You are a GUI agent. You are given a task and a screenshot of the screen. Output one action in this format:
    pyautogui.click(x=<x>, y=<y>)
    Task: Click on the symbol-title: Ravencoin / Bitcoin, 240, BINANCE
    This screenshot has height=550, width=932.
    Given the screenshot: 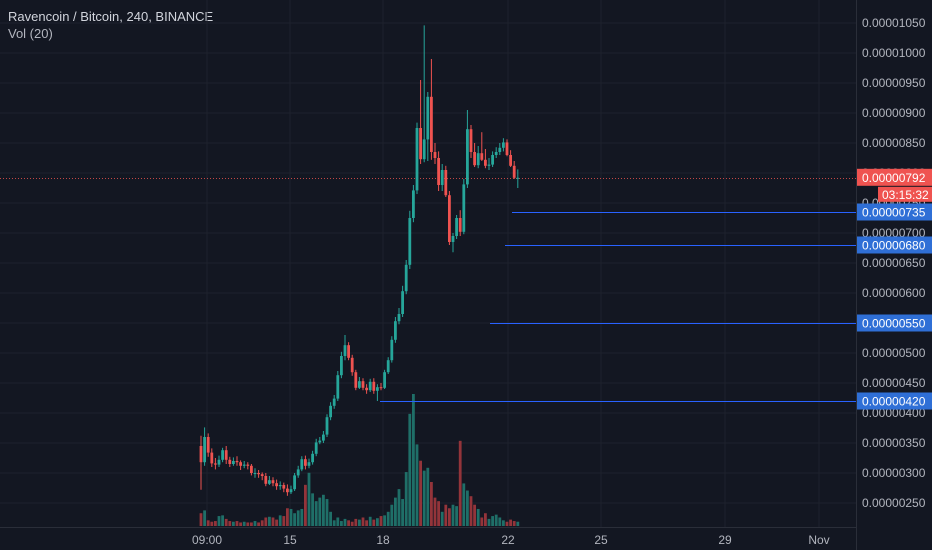 What is the action you would take?
    pyautogui.click(x=111, y=16)
    